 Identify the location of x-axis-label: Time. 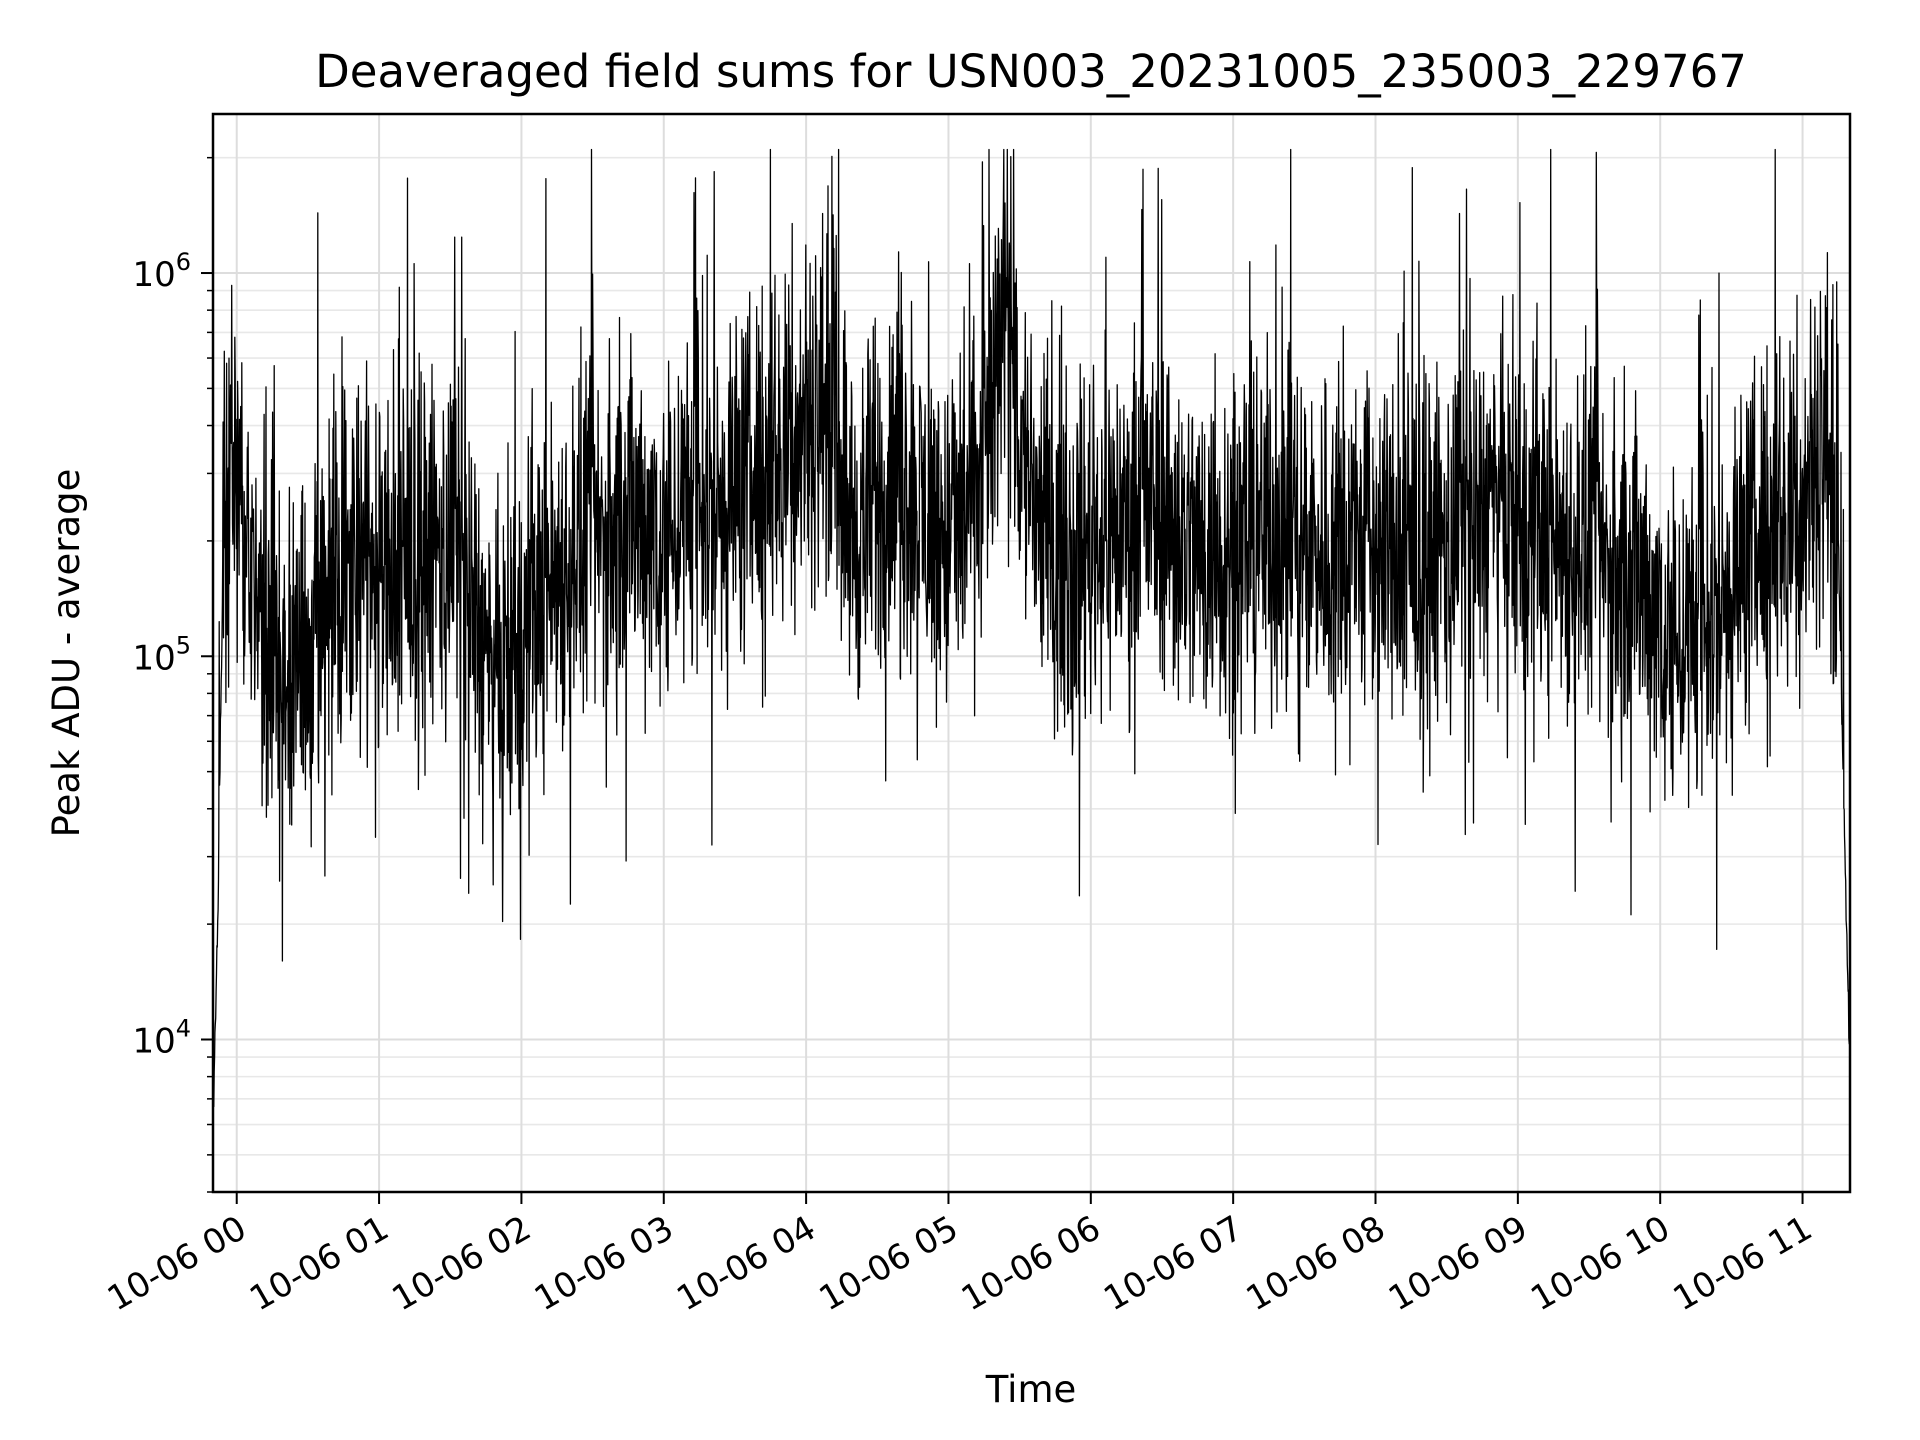
(1031, 1389).